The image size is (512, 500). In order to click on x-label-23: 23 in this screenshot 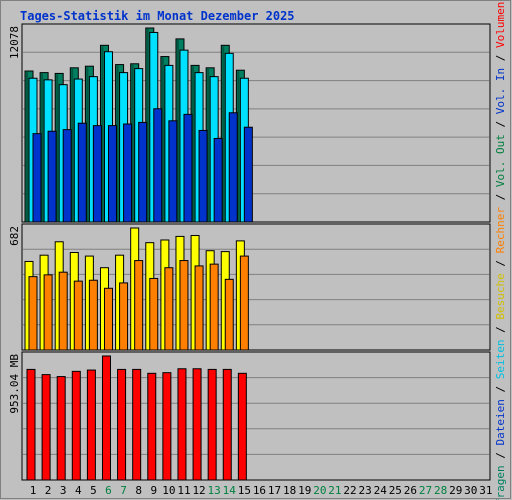, I will do `click(365, 490)`.